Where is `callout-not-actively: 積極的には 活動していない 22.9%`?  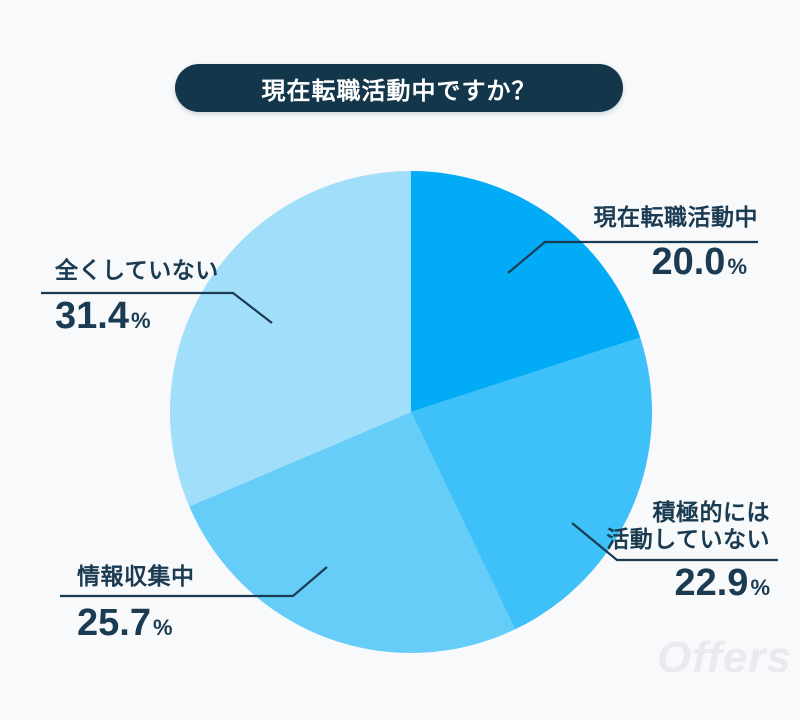
callout-not-actively: 積極的には 活動していない 22.9% is located at coordinates (688, 555).